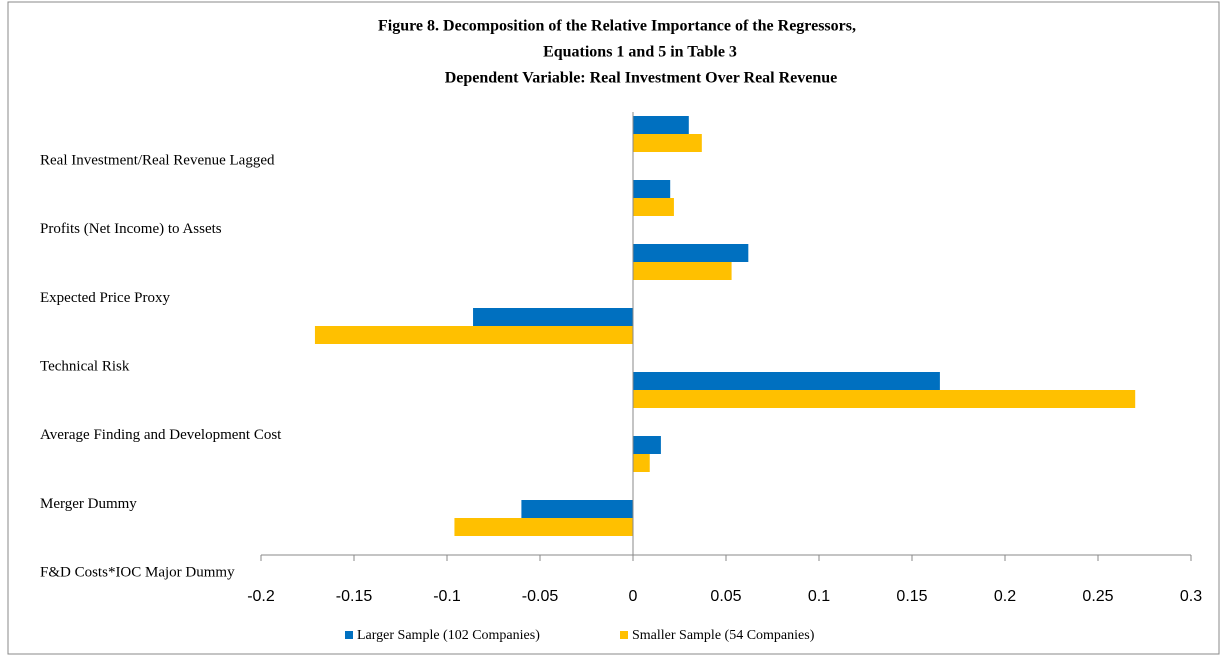 The height and width of the screenshot is (657, 1222). What do you see at coordinates (1005, 596) in the screenshot?
I see `x-tick-label: 0.2` at bounding box center [1005, 596].